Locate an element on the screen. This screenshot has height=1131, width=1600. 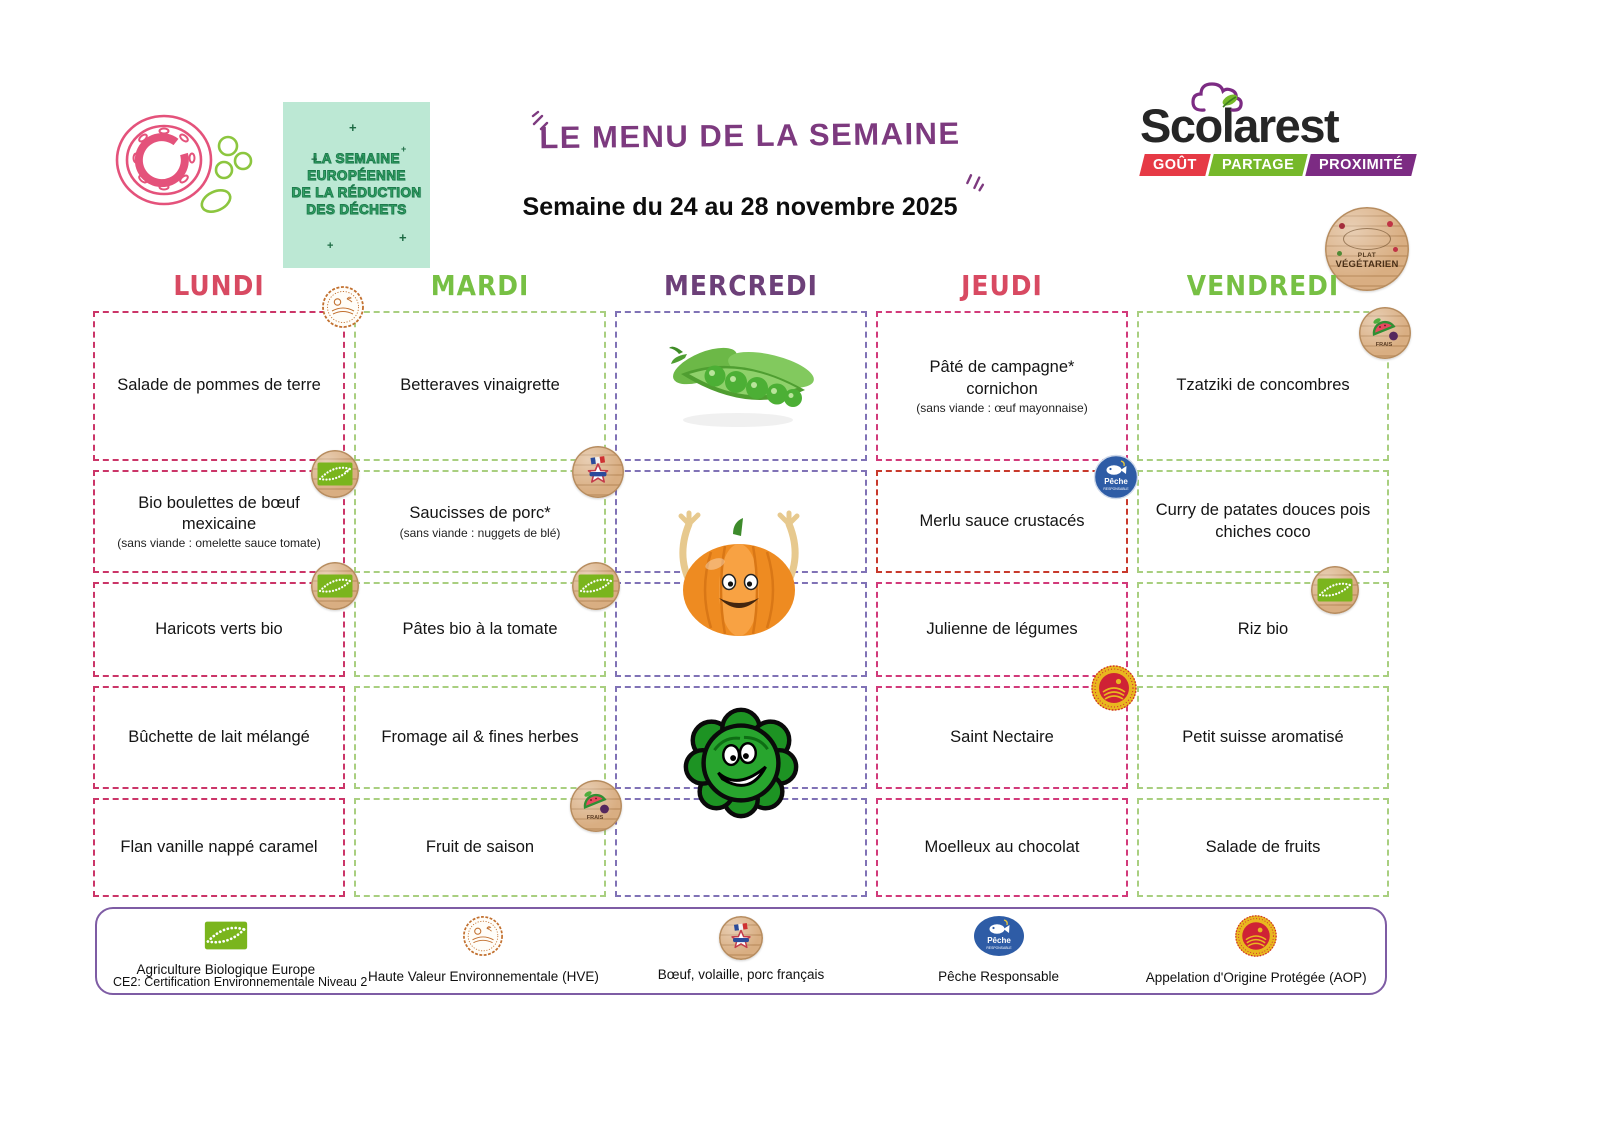
week-range-subtitle: Semaine du 24 au 28 novembre 2025 is located at coordinates (740, 207).